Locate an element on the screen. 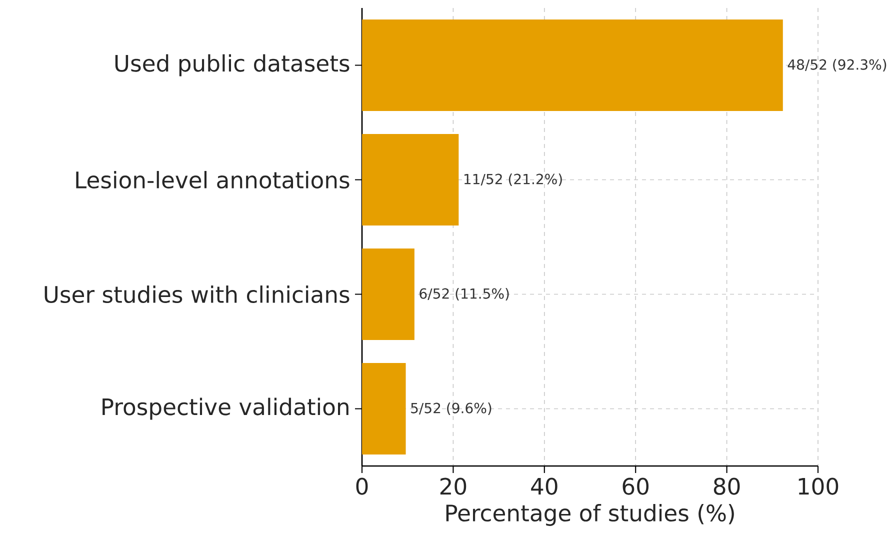  y-tick-label: User studies with clinicians is located at coordinates (197, 294).